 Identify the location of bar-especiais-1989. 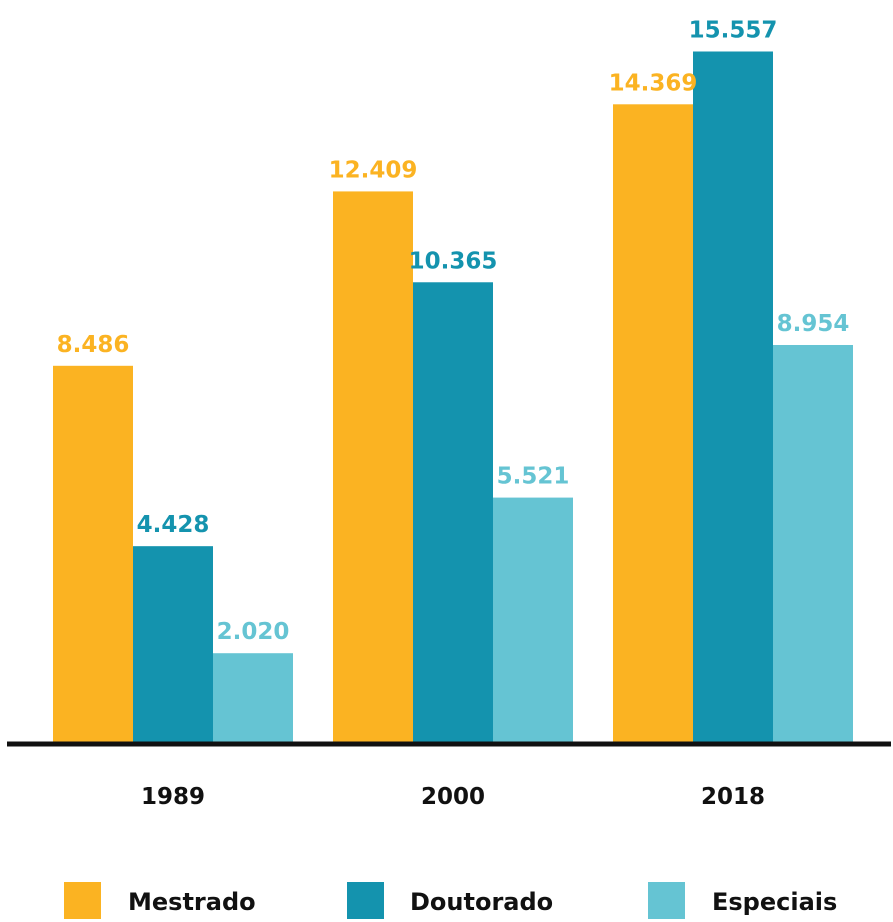
(253, 698).